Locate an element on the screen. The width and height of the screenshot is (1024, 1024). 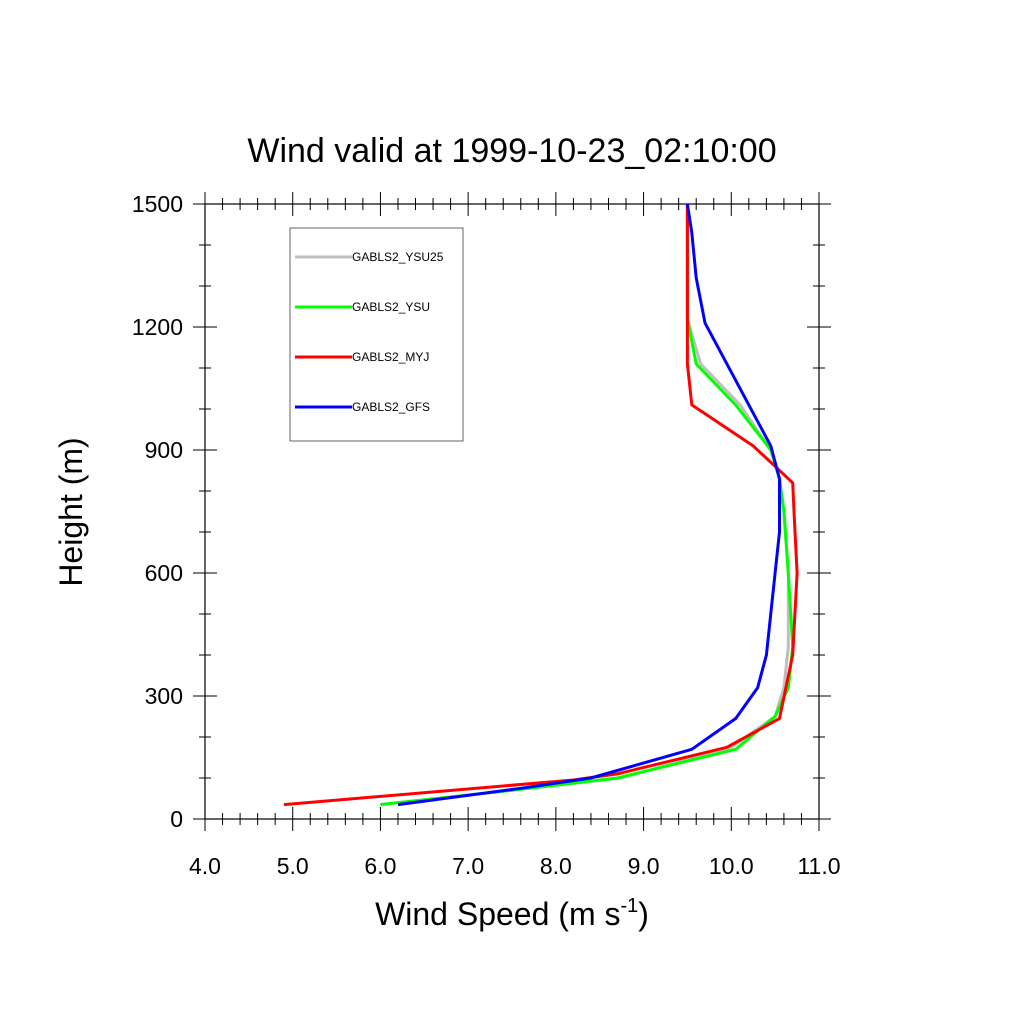
y-tick-label: 600 is located at coordinates (164, 573).